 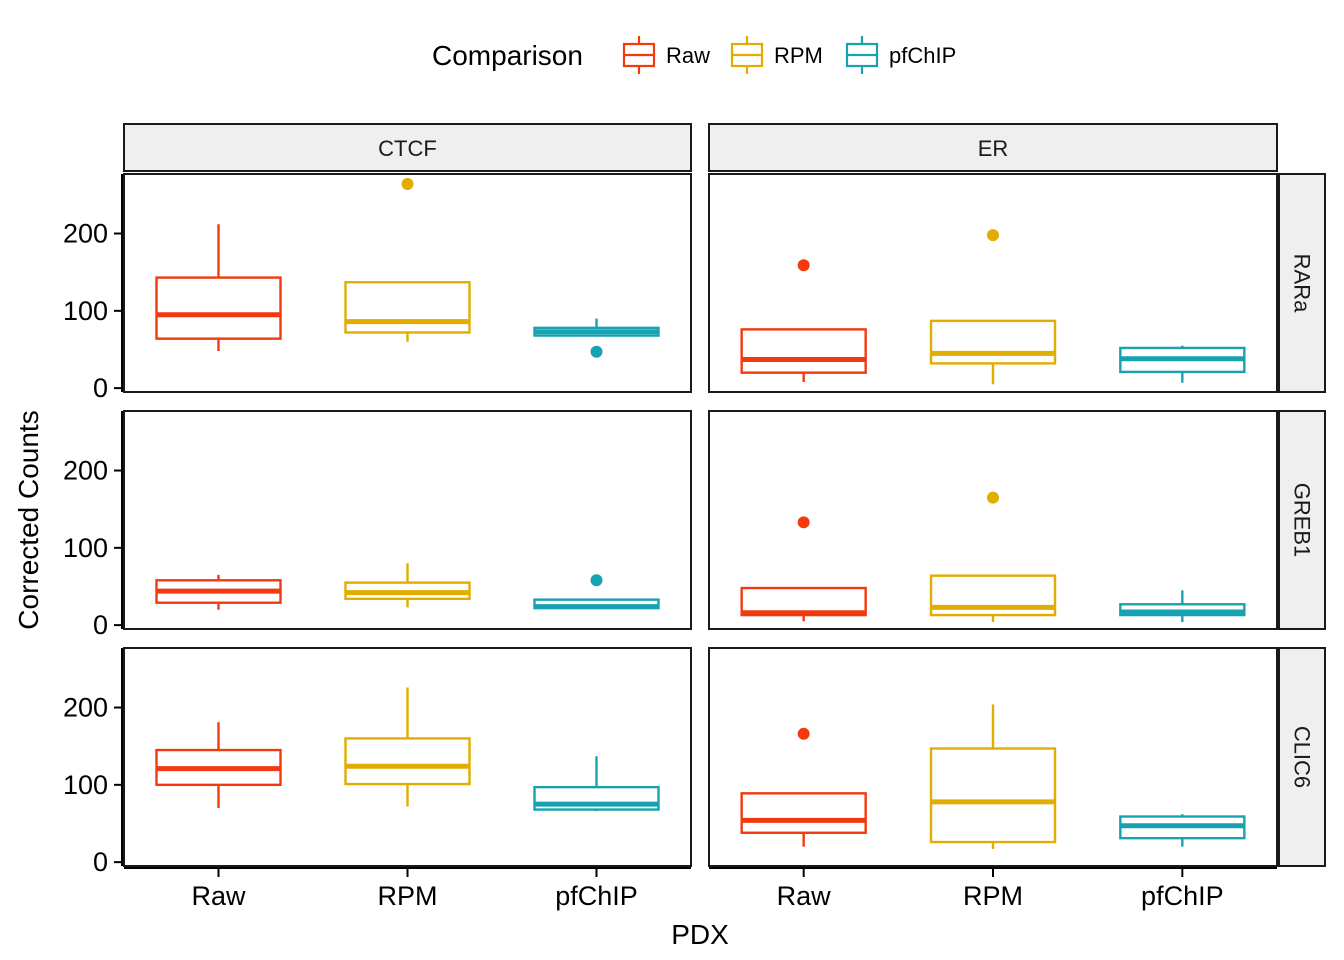 I want to click on panel-ctcf-clic6, so click(x=407, y=757).